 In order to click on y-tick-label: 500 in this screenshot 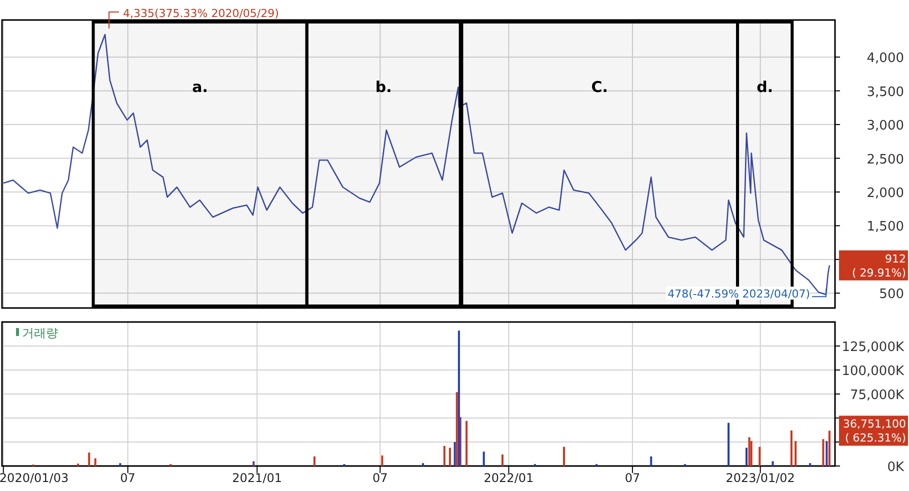, I will do `click(891, 294)`.